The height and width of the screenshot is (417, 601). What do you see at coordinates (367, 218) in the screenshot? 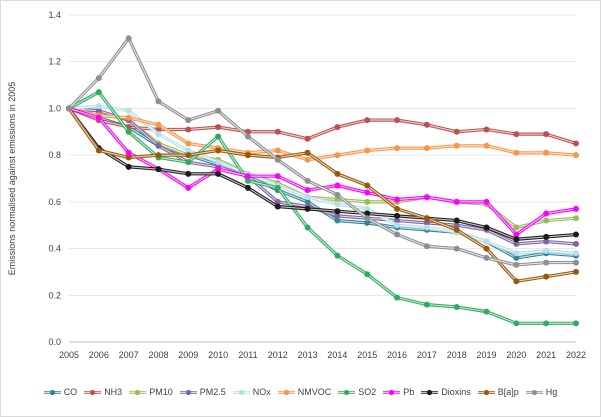
I see `data-point-Hg-2015` at bounding box center [367, 218].